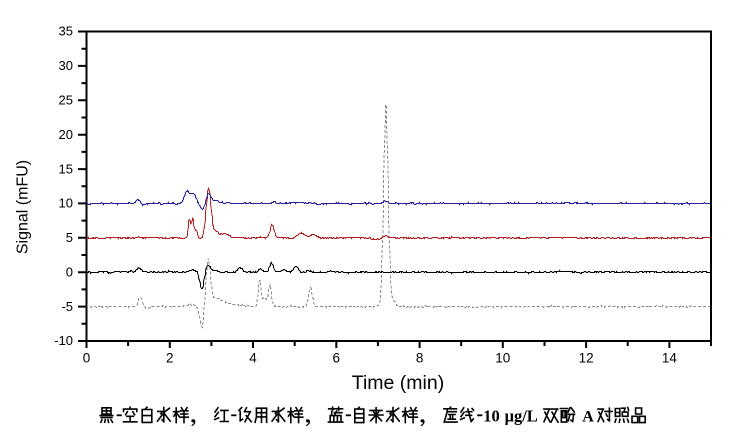  I want to click on svg-text: Time (min), so click(398, 383).